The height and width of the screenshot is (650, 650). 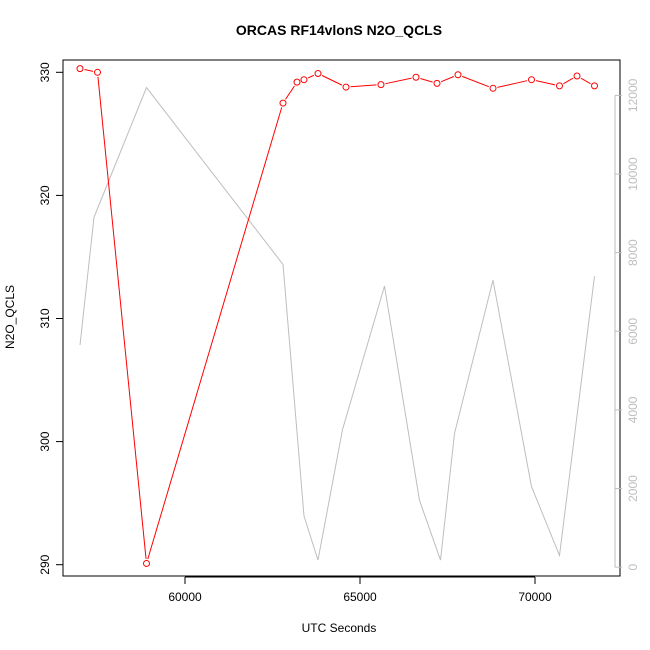 I want to click on y-axis-label: N2O_QCLS, so click(x=10, y=317).